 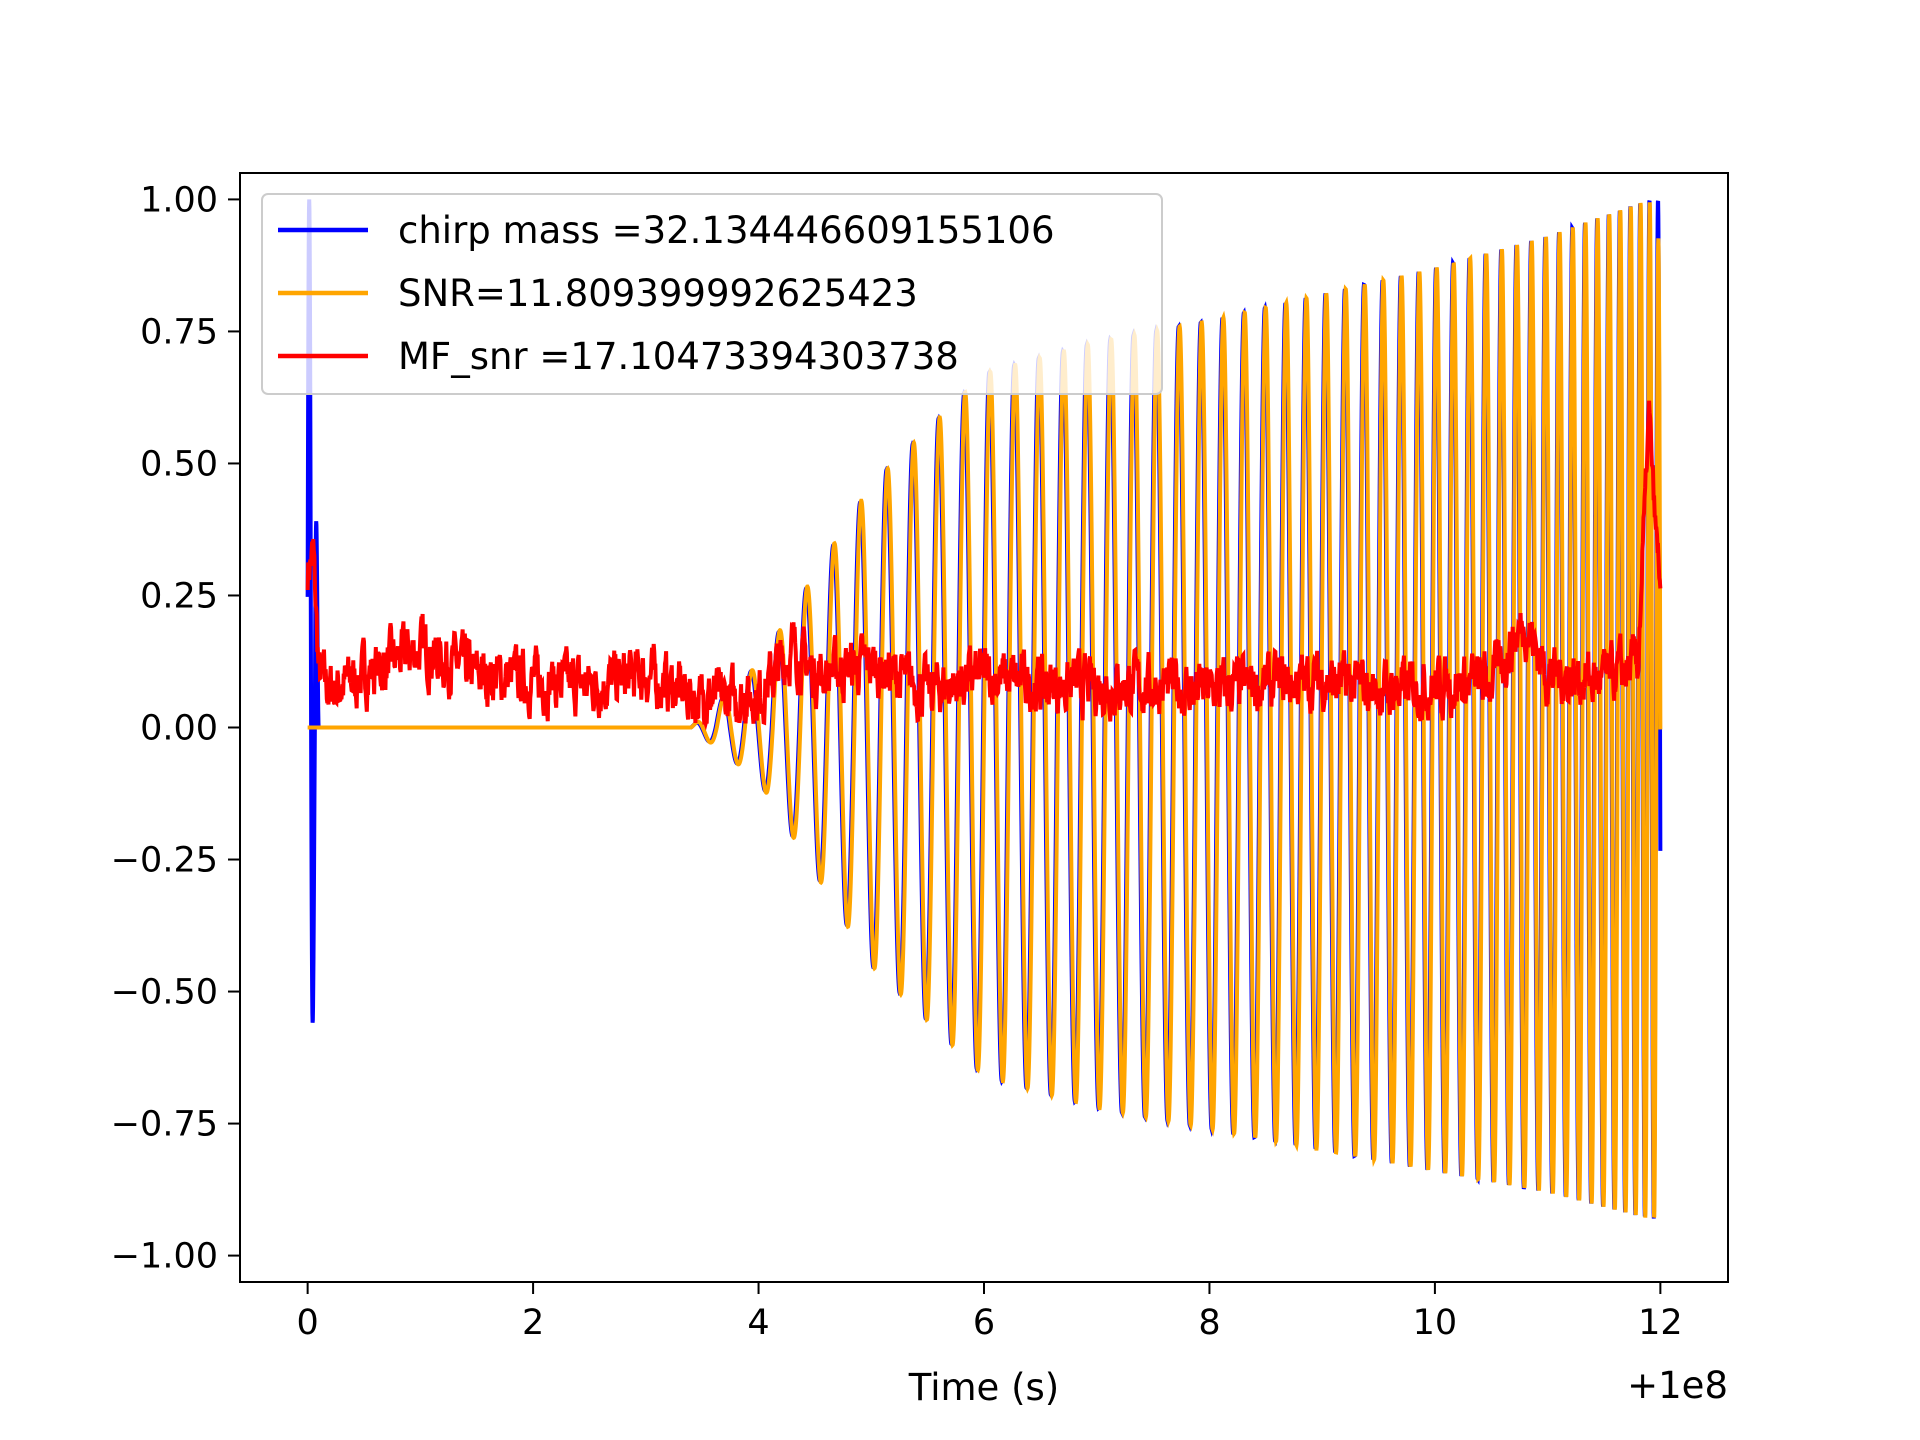 I want to click on y-tick-label: 0.25, so click(x=179, y=596).